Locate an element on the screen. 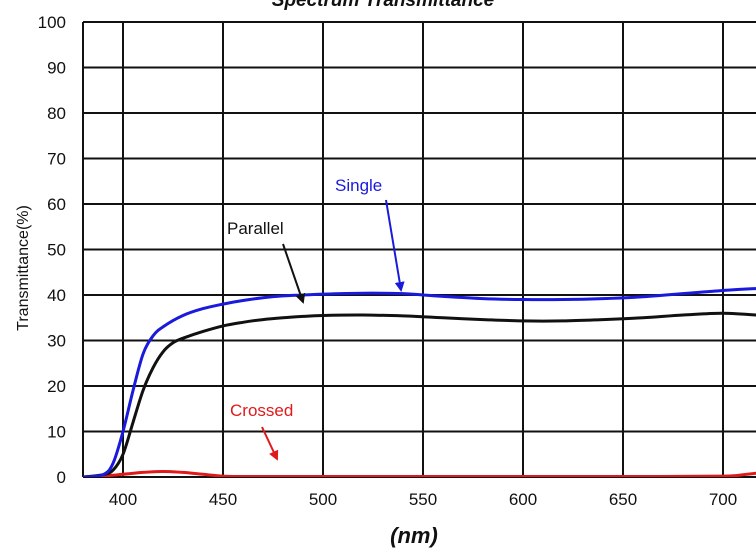 The height and width of the screenshot is (550, 756). x-tick-label: 650 is located at coordinates (623, 499).